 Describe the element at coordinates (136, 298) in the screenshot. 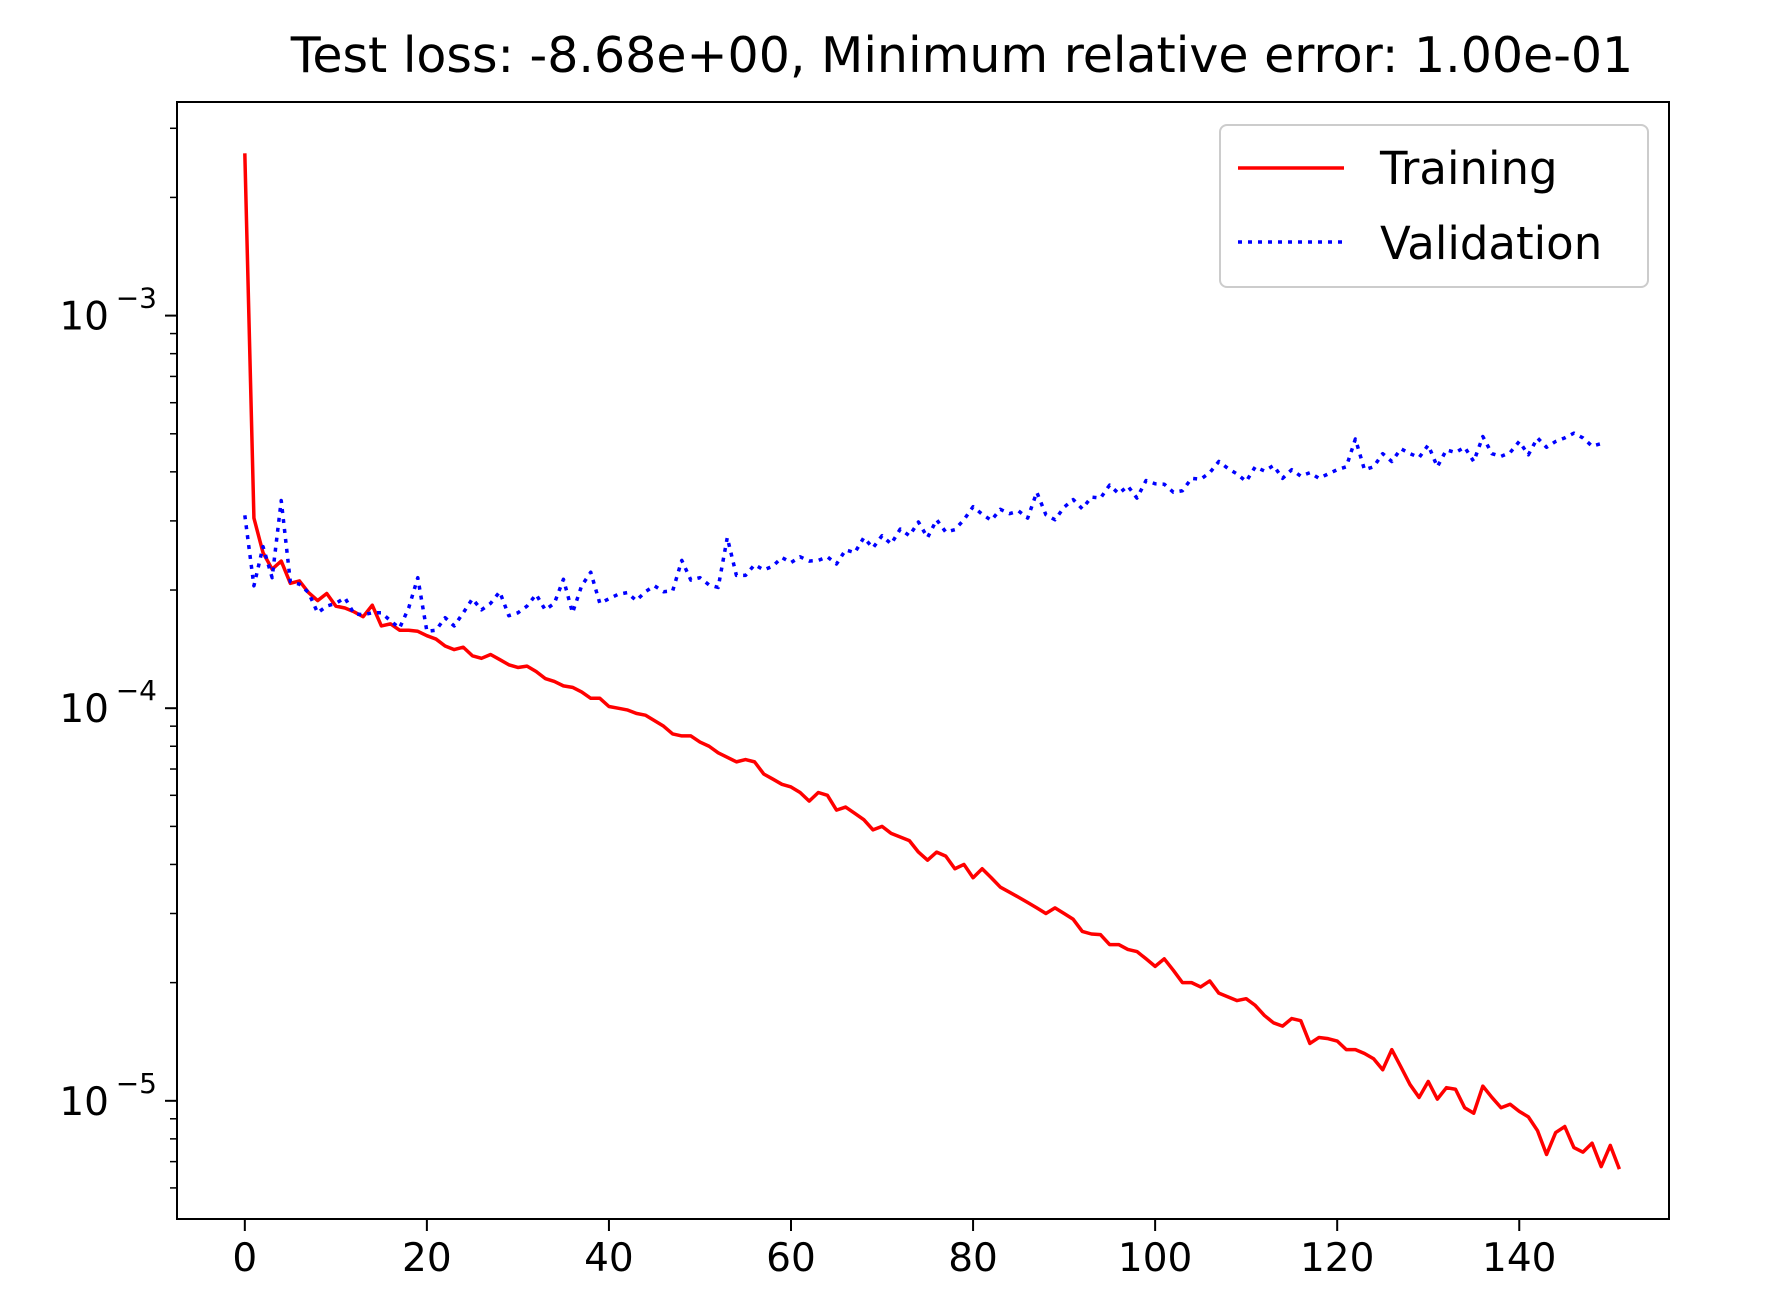

I see `y-tick-exponent: −3` at that location.